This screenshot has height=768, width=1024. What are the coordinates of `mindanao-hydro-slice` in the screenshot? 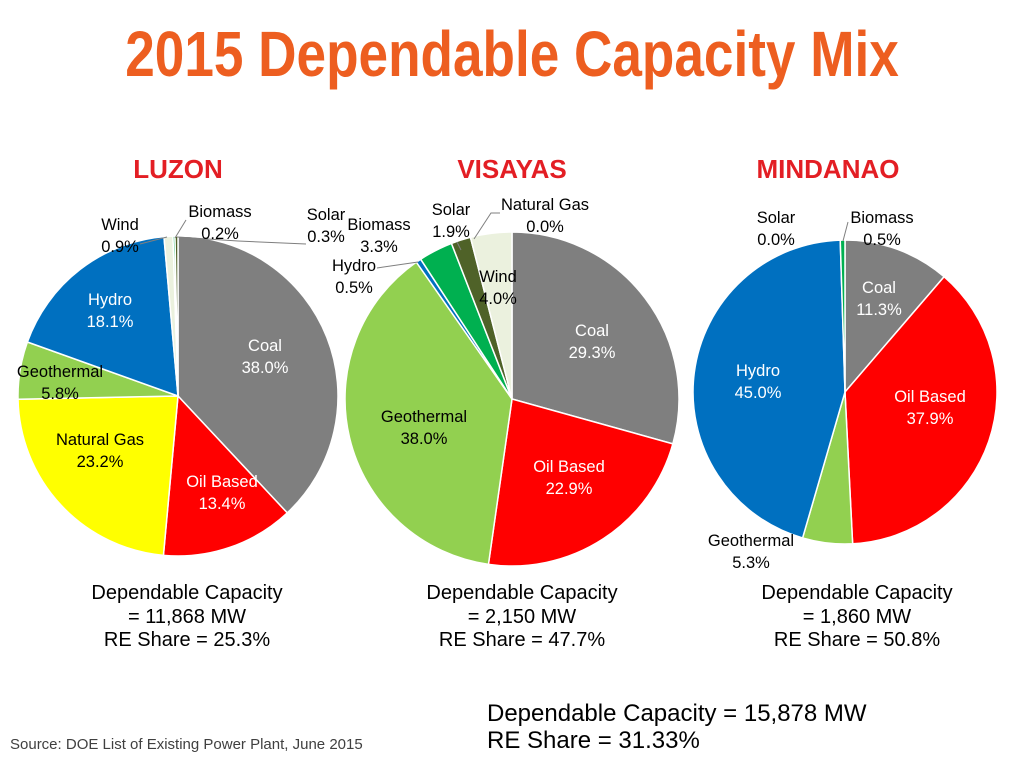 It's located at (769, 389).